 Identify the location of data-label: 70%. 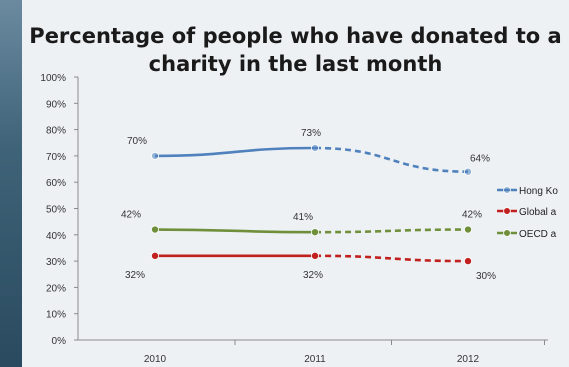
(137, 141).